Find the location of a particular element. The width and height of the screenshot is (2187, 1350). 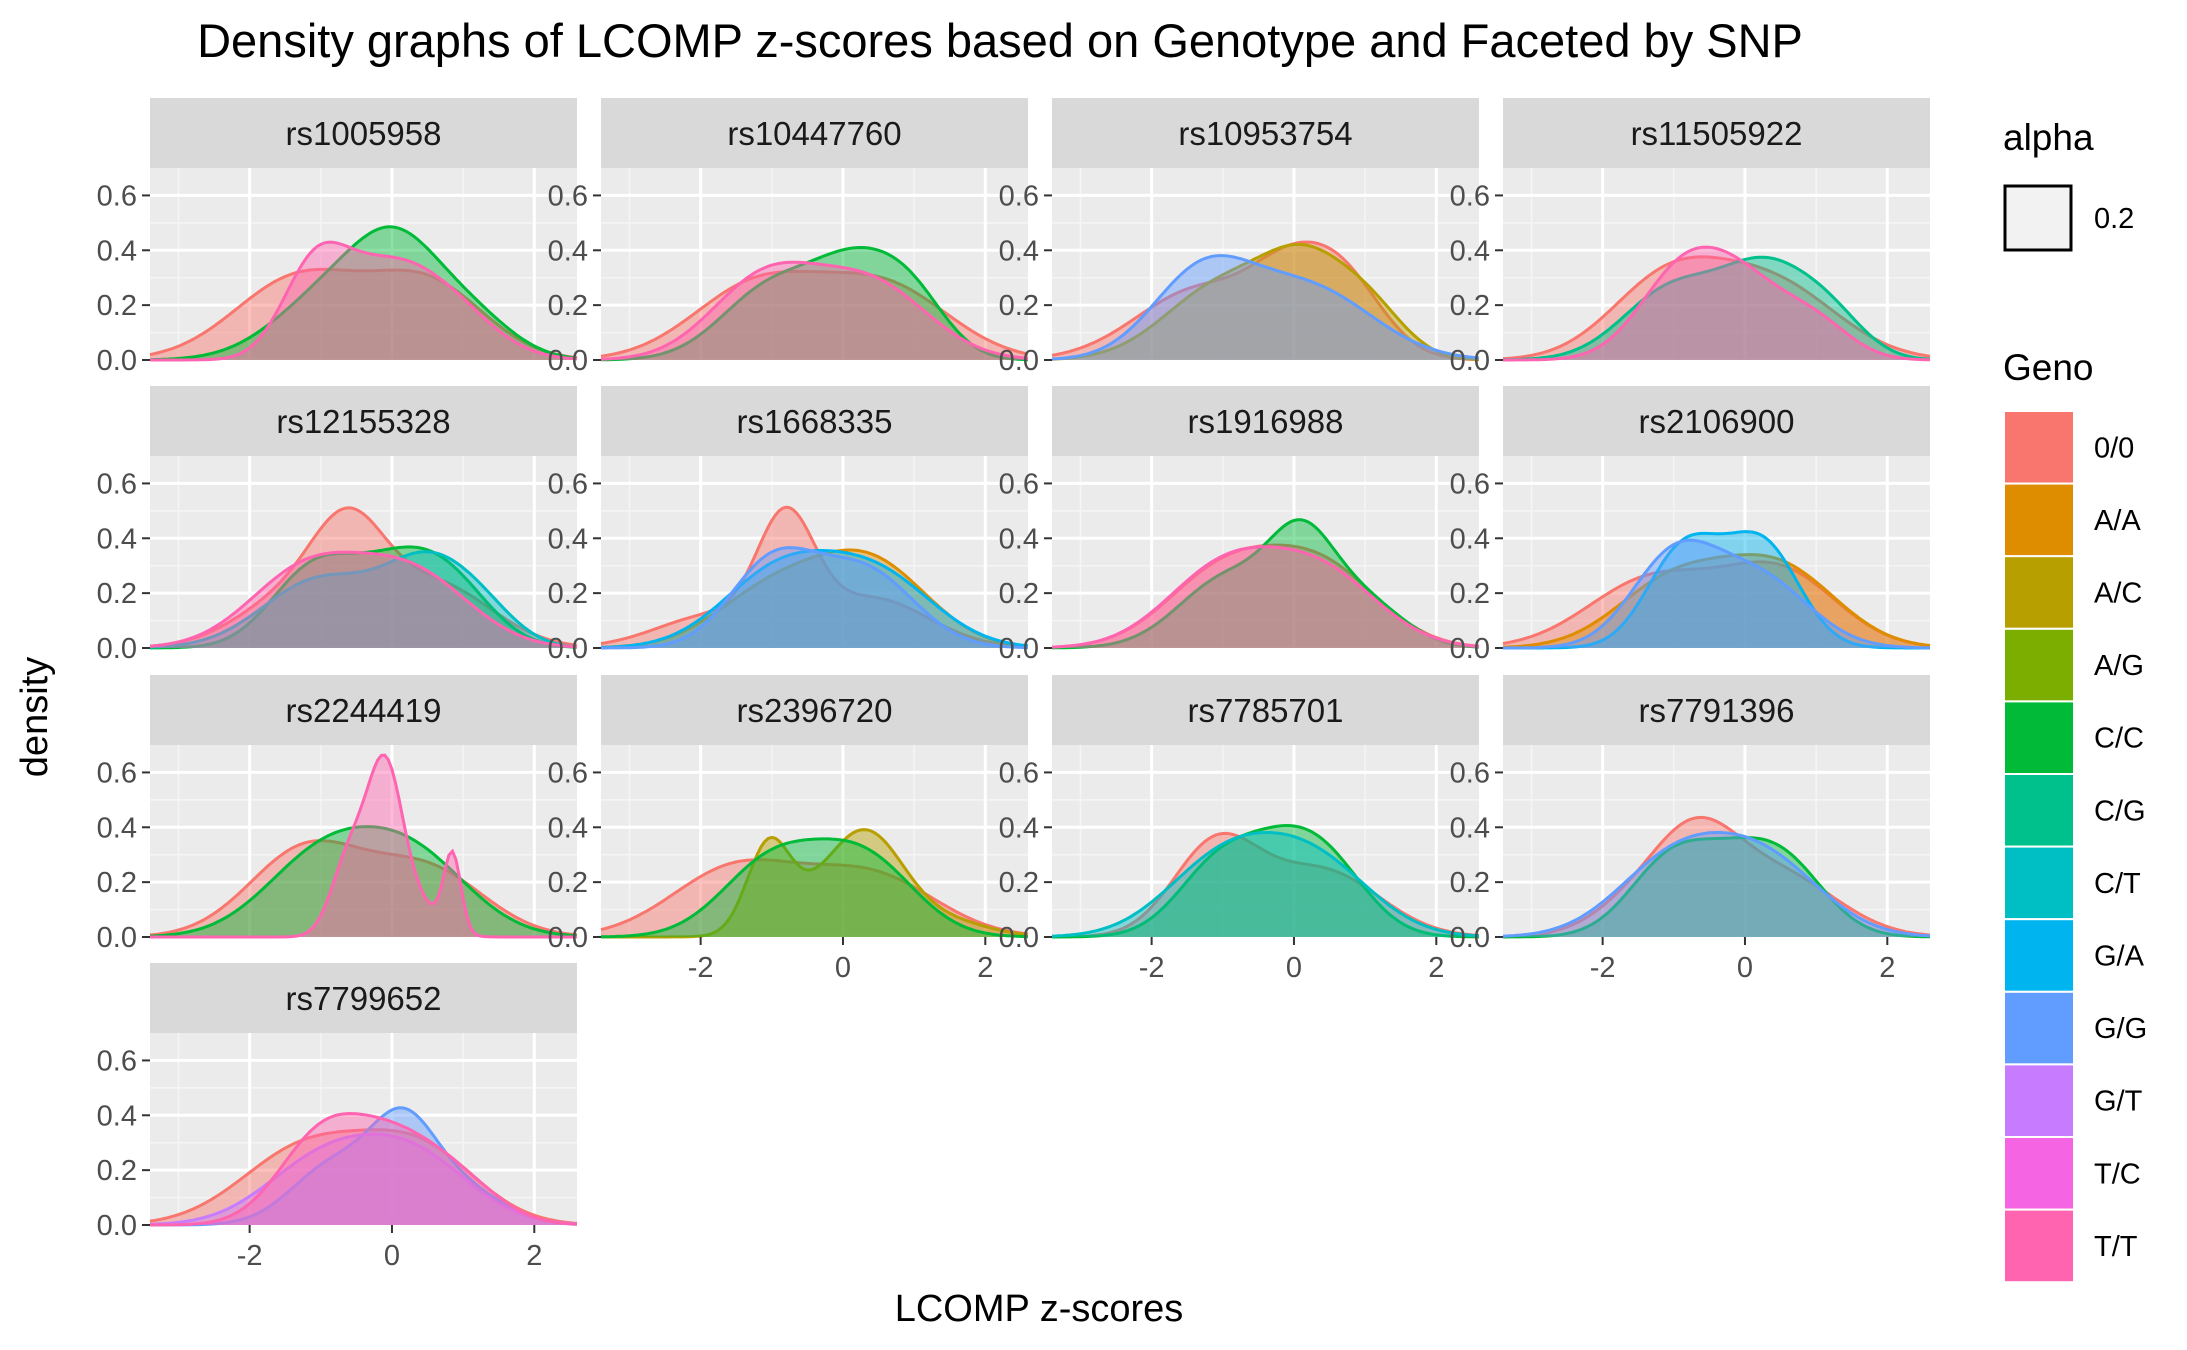

facet-rs2396720: rs2396720 0.0 0.2 0.4 0.6 -2 0 2 is located at coordinates (788, 829).